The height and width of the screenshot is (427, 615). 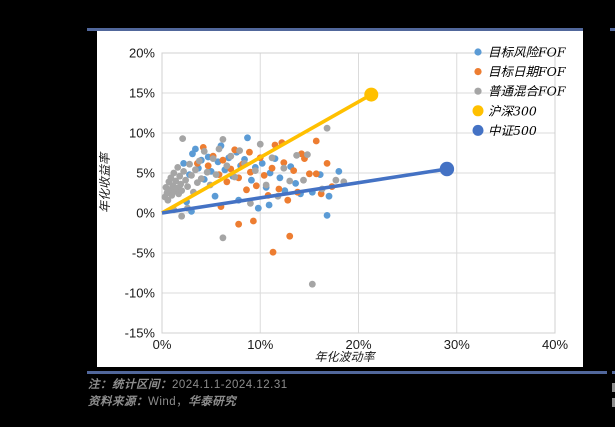 I want to click on source-label: 资料来源：, so click(x=118, y=401).